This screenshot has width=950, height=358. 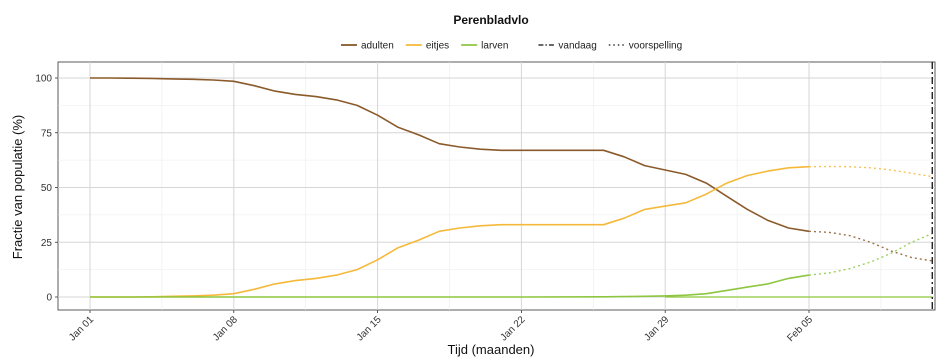 What do you see at coordinates (437, 46) in the screenshot?
I see `eitjes-legend-label: eitjes` at bounding box center [437, 46].